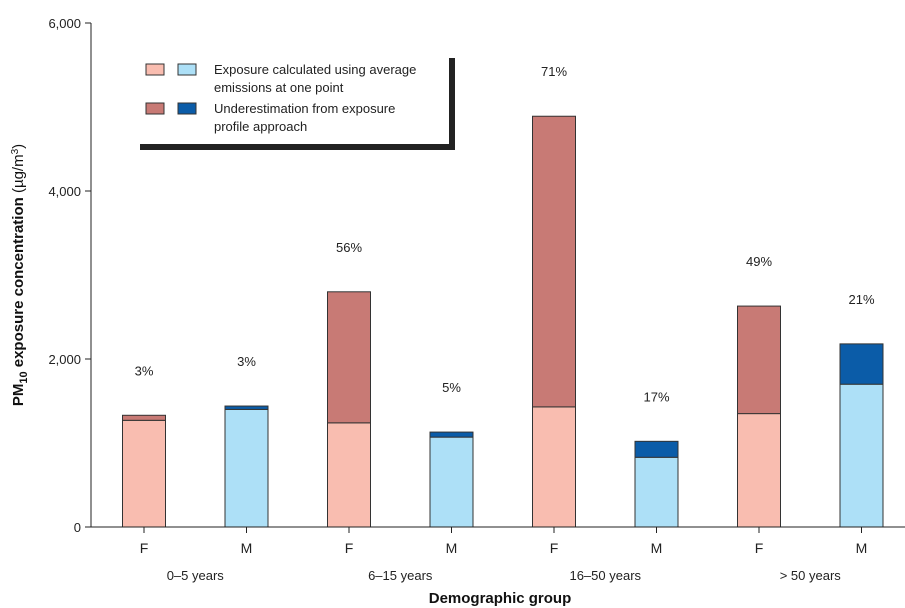 This screenshot has width=905, height=608. Describe the element at coordinates (759, 261) in the screenshot. I see `percent-label: 49%` at that location.